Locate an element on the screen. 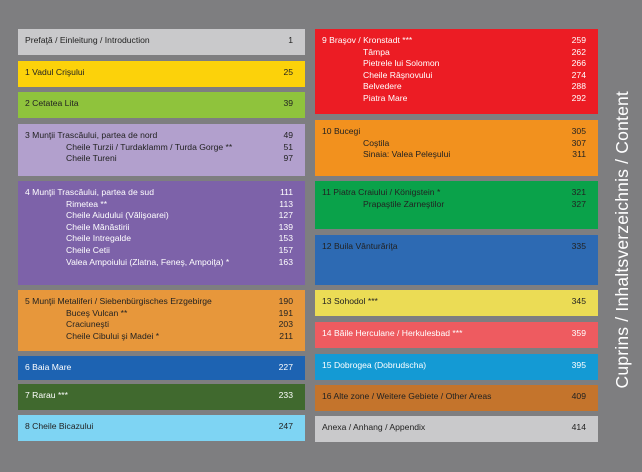 The image size is (642, 472). toc-chapter-row-title: 7 Rarau *** is located at coordinates (46, 395).